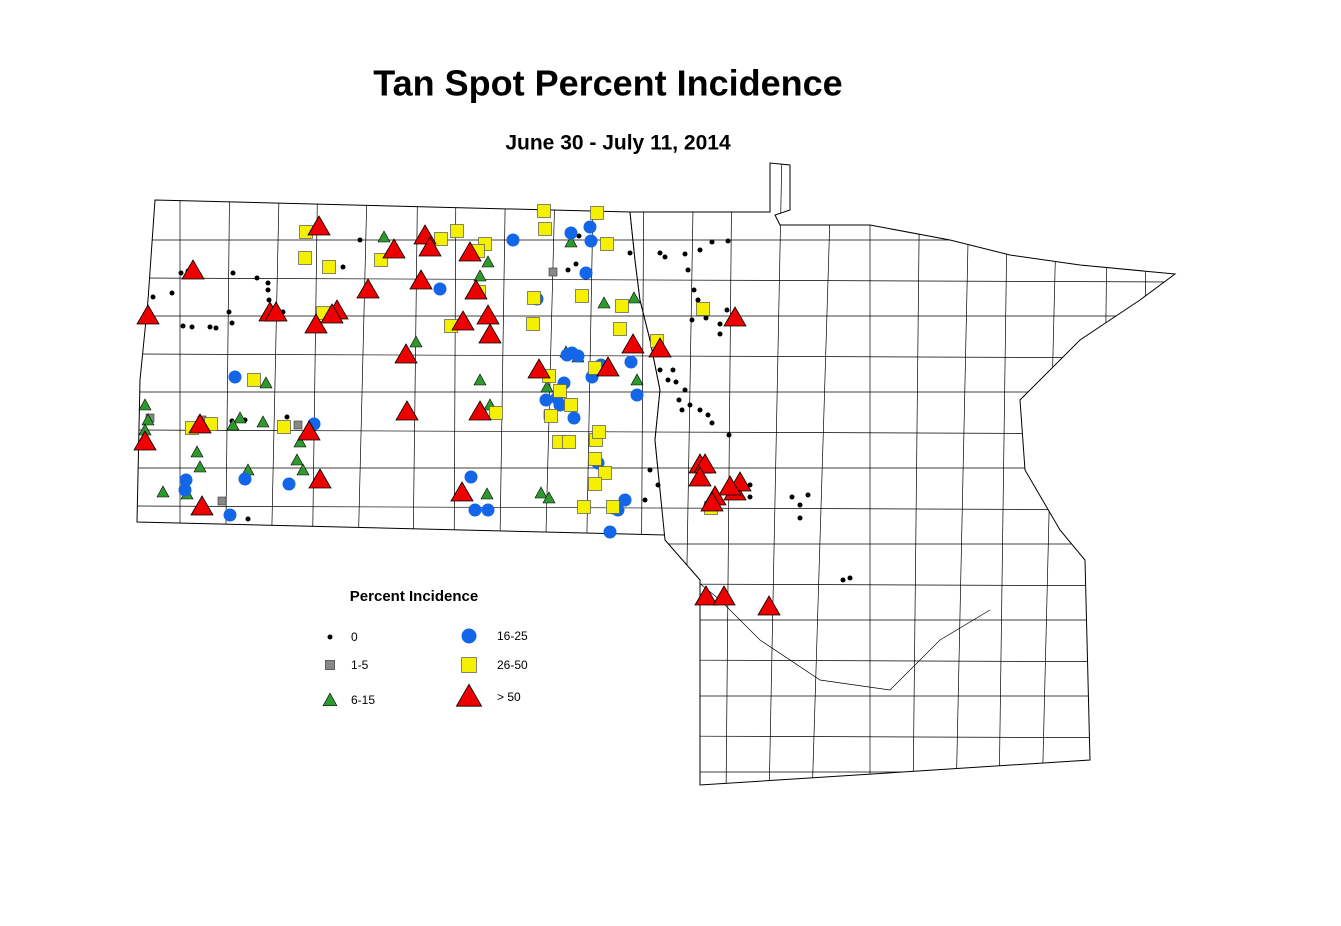 The width and height of the screenshot is (1341, 926). Describe the element at coordinates (360, 665) in the screenshot. I see `legend-label: 1-5` at that location.